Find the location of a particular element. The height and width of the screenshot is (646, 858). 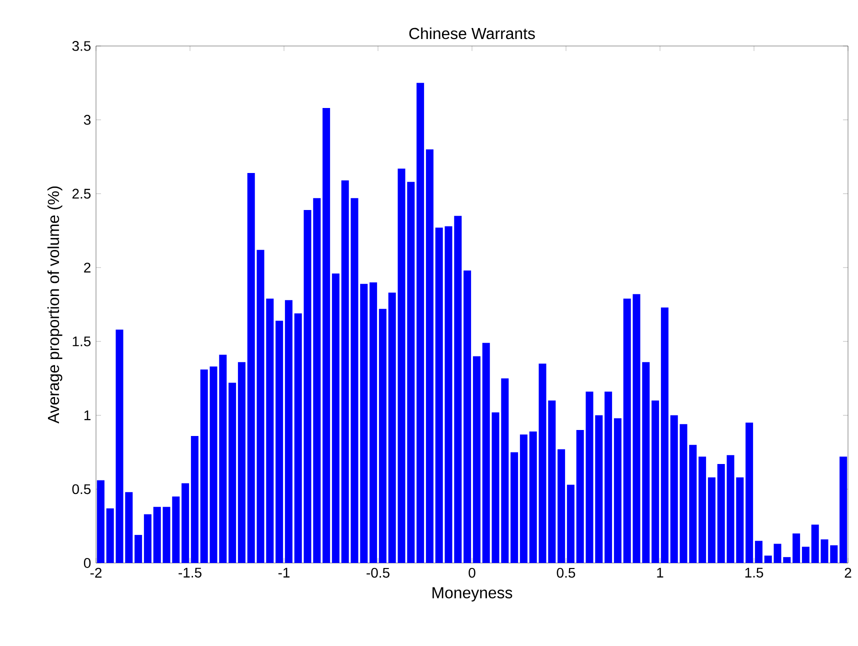

y-tick-label: 2.5 is located at coordinates (81, 193).